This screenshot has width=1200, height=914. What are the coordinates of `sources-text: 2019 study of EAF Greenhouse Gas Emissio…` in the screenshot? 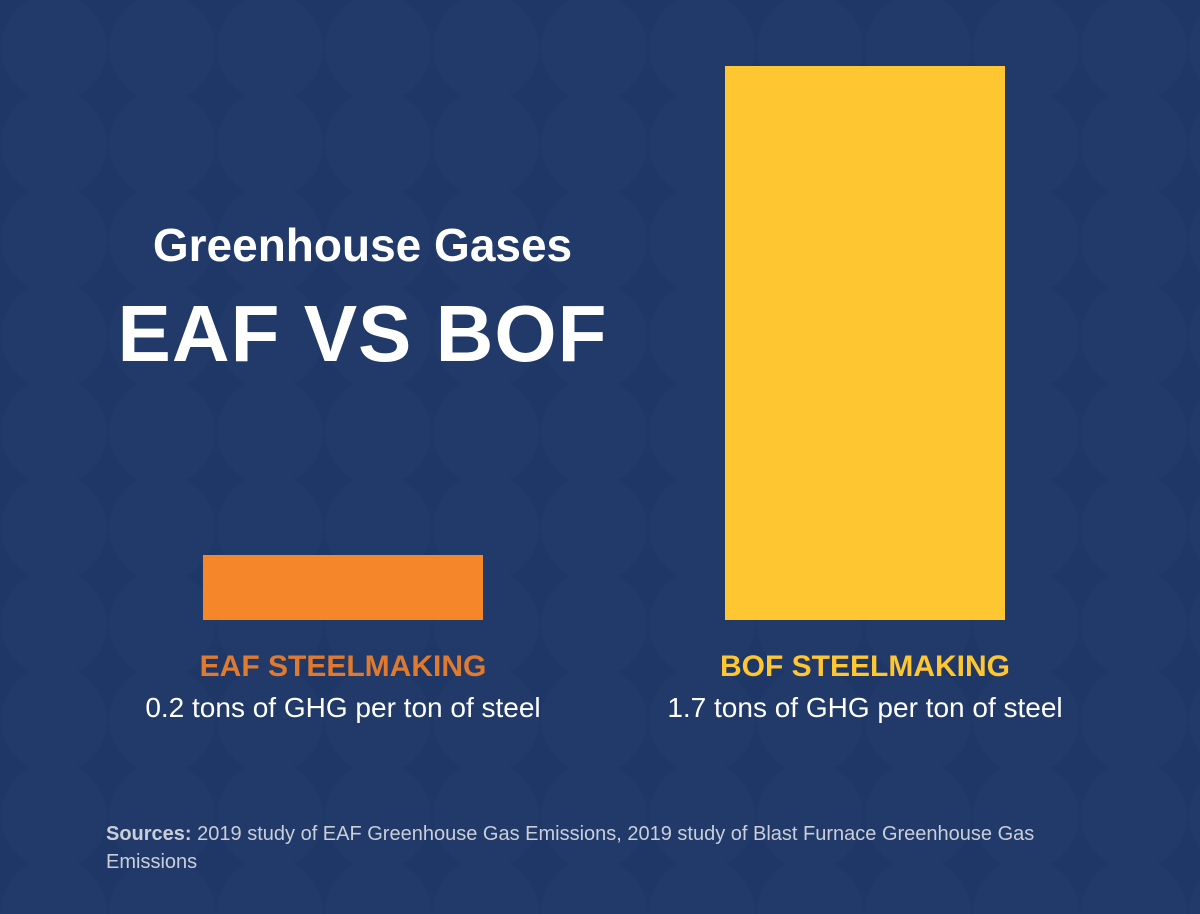 It's located at (570, 848).